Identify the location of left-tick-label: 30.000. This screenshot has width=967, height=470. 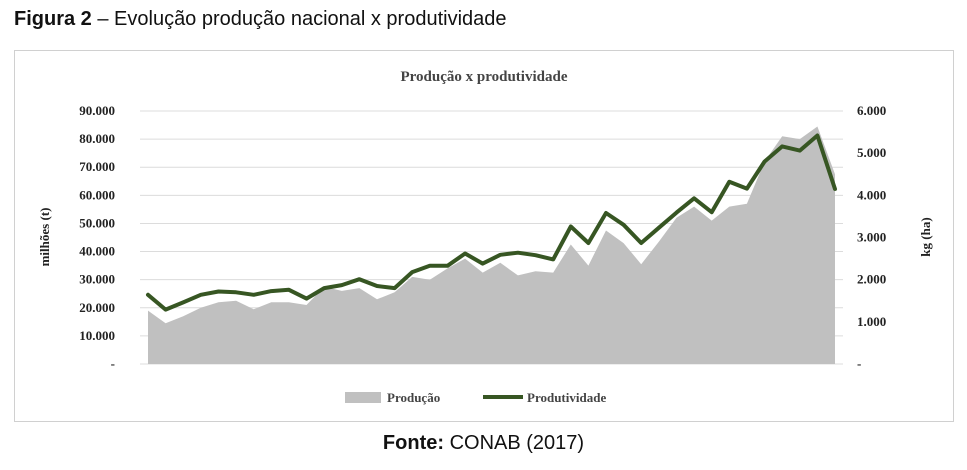
(97, 279).